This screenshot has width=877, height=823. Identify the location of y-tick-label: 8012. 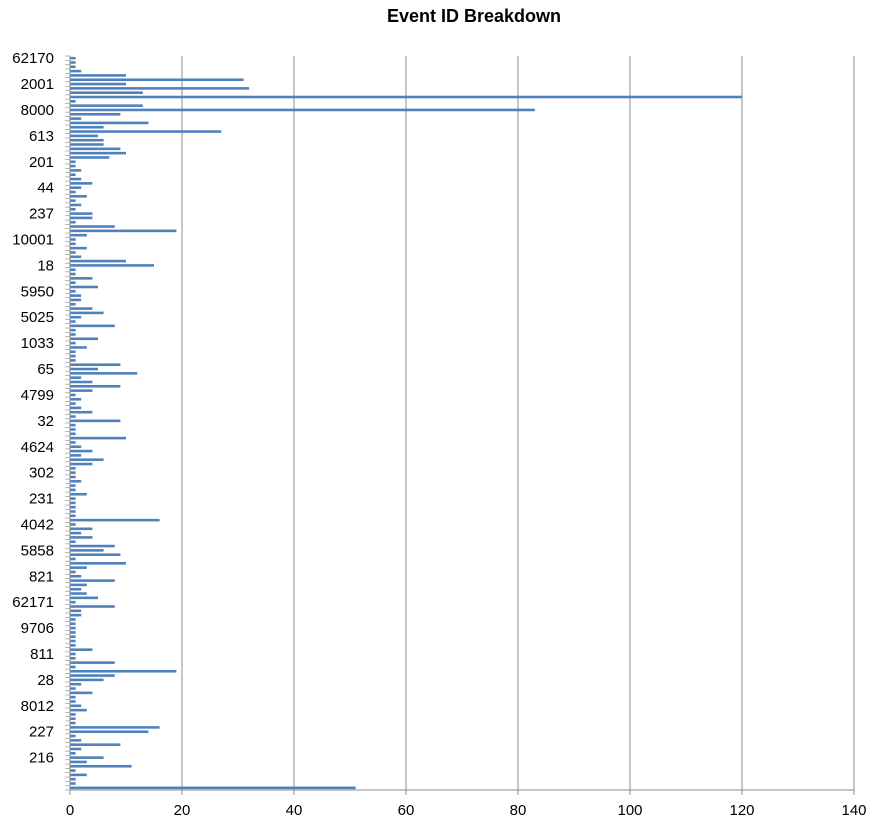
(37, 706).